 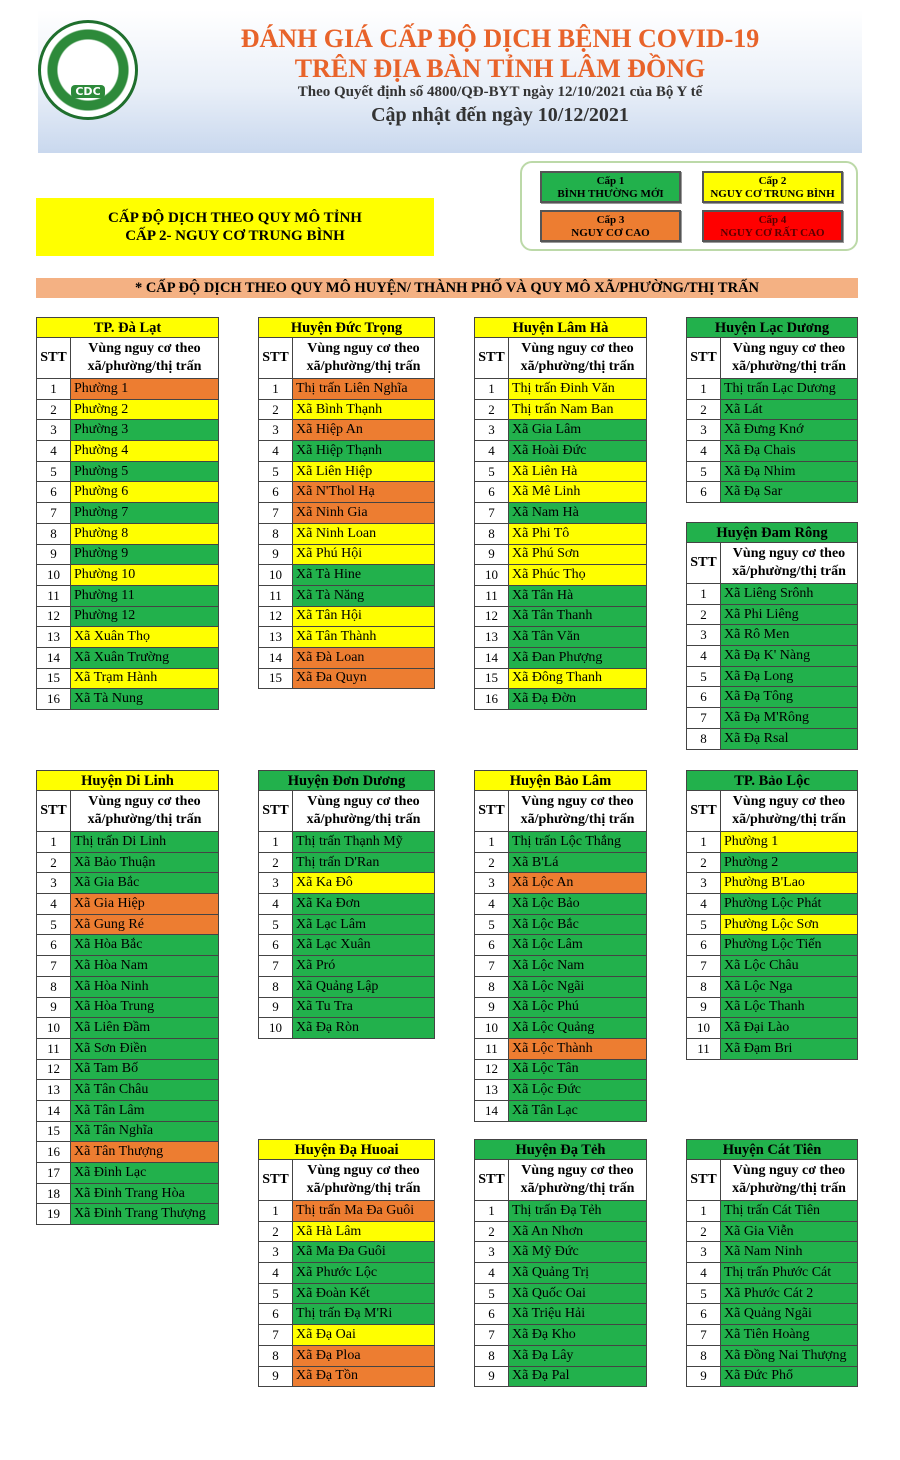 I want to click on area-row: 3 Xã Rô Men, so click(x=772, y=635).